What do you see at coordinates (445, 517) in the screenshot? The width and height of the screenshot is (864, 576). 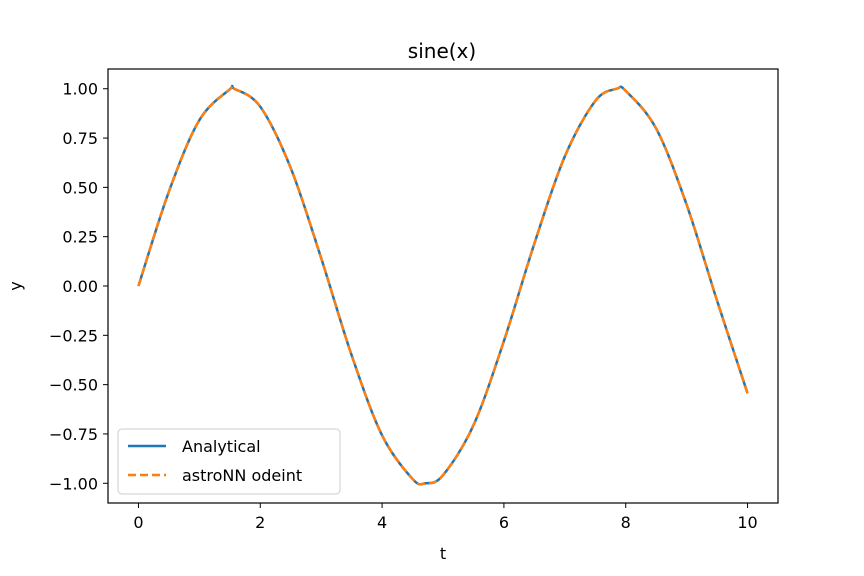 I see `x-axis: 0 2 4 6 8 10` at bounding box center [445, 517].